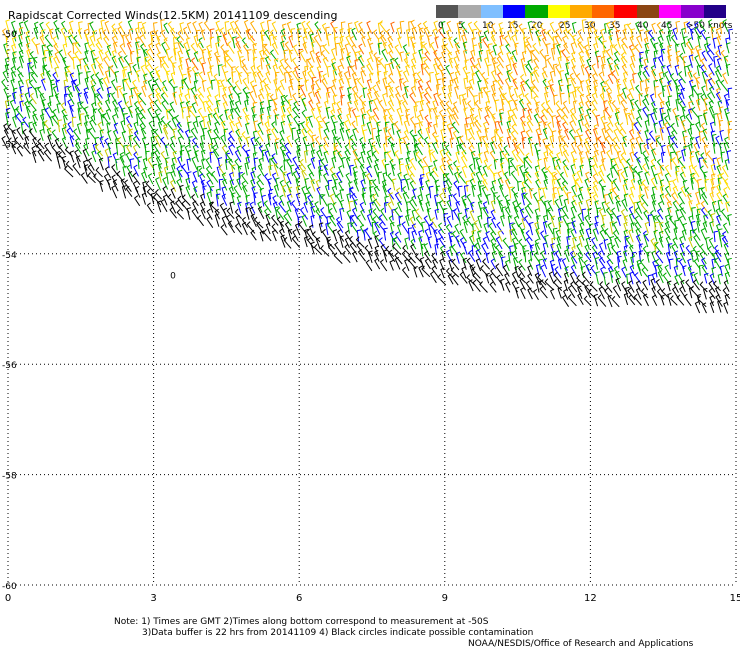 The height and width of the screenshot is (650, 740). What do you see at coordinates (173, 277) in the screenshot?
I see `annotation-label: 0` at bounding box center [173, 277].